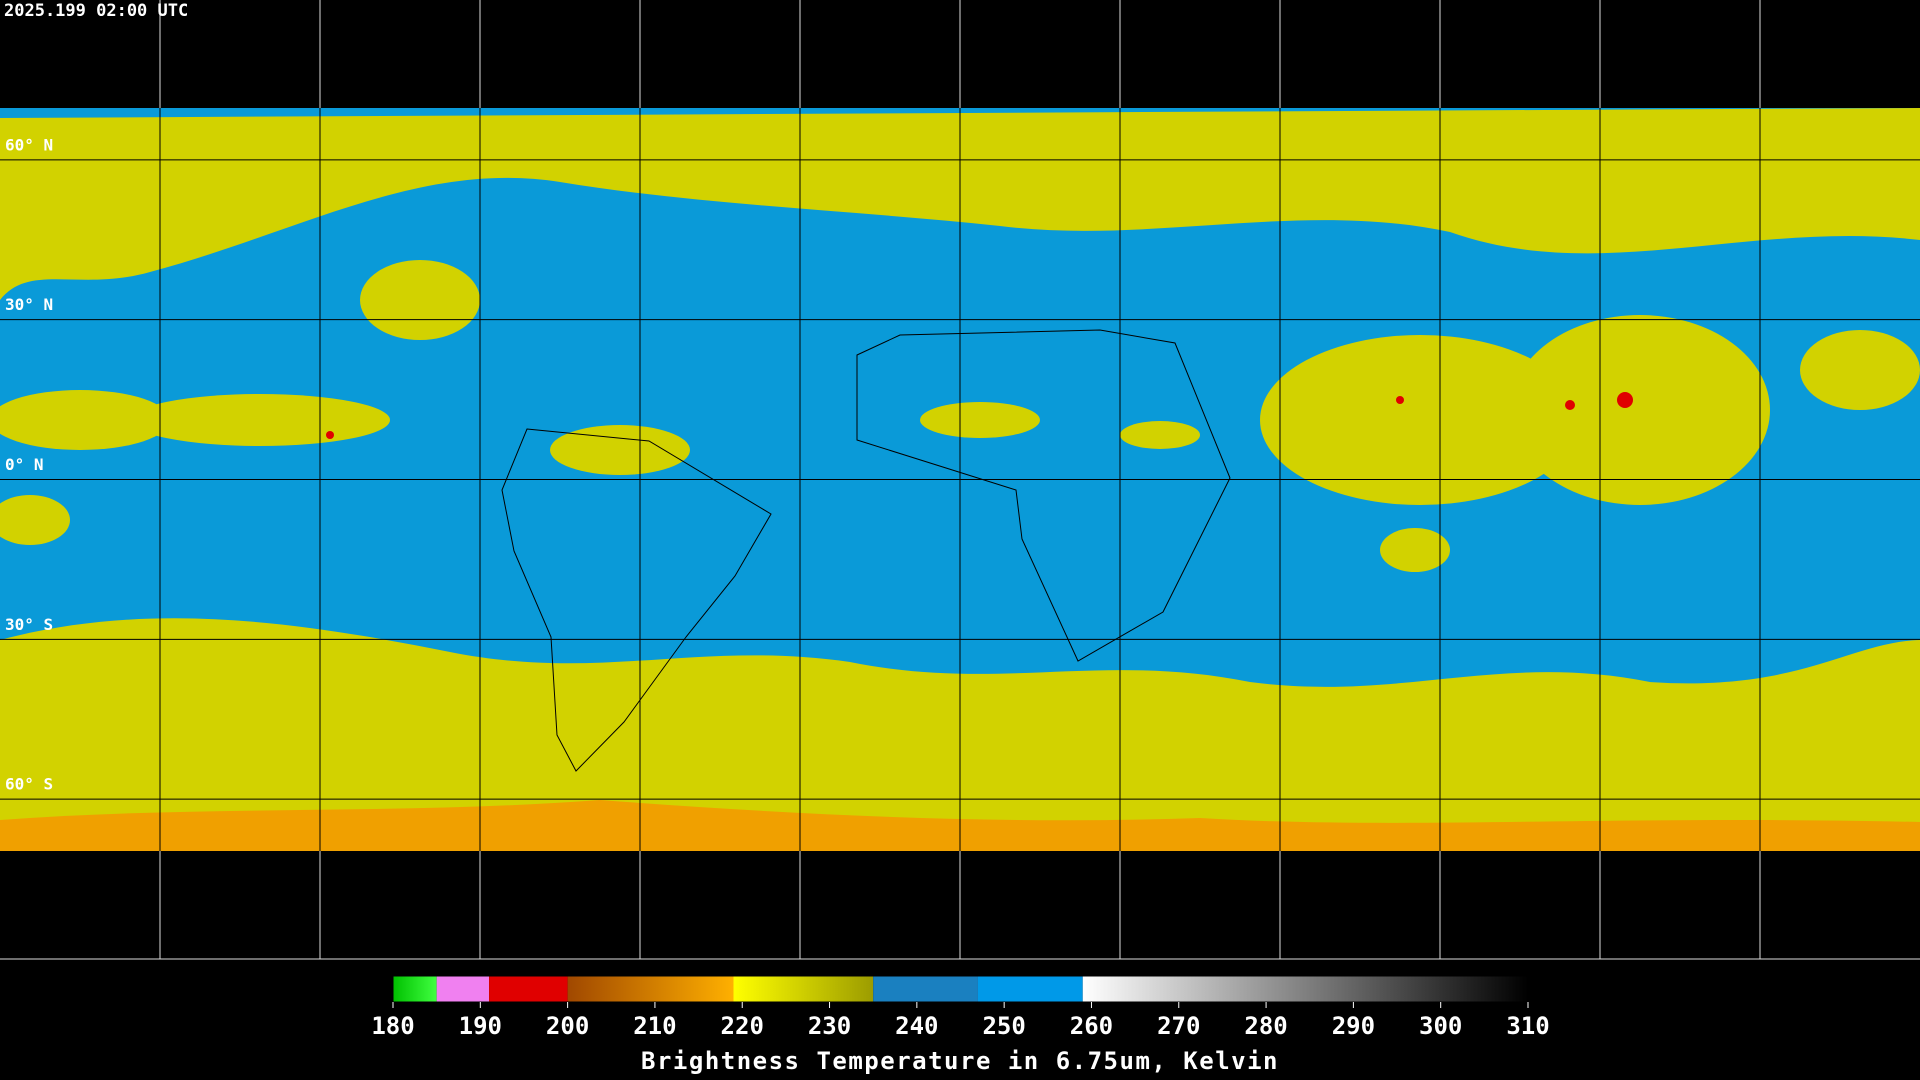 The width and height of the screenshot is (1920, 1080). I want to click on deep-convection, so click(979, 415).